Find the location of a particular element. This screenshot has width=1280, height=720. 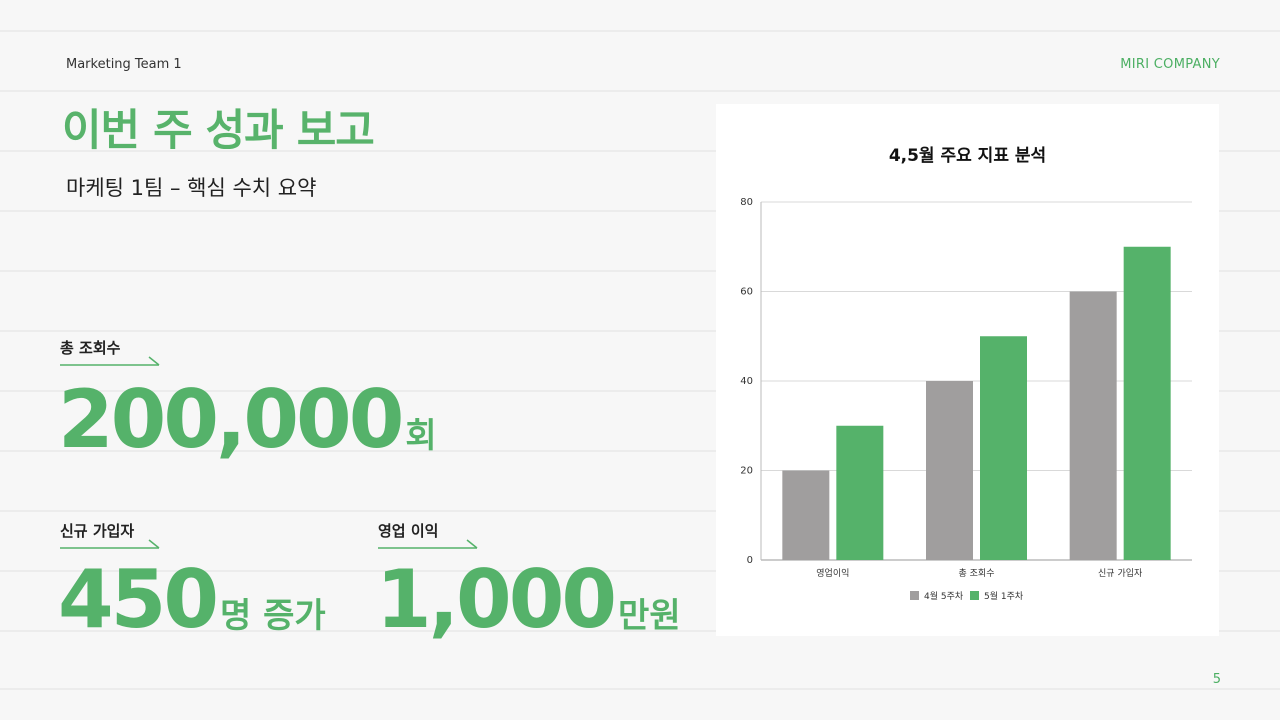

y-tick-label: 0 is located at coordinates (750, 560).